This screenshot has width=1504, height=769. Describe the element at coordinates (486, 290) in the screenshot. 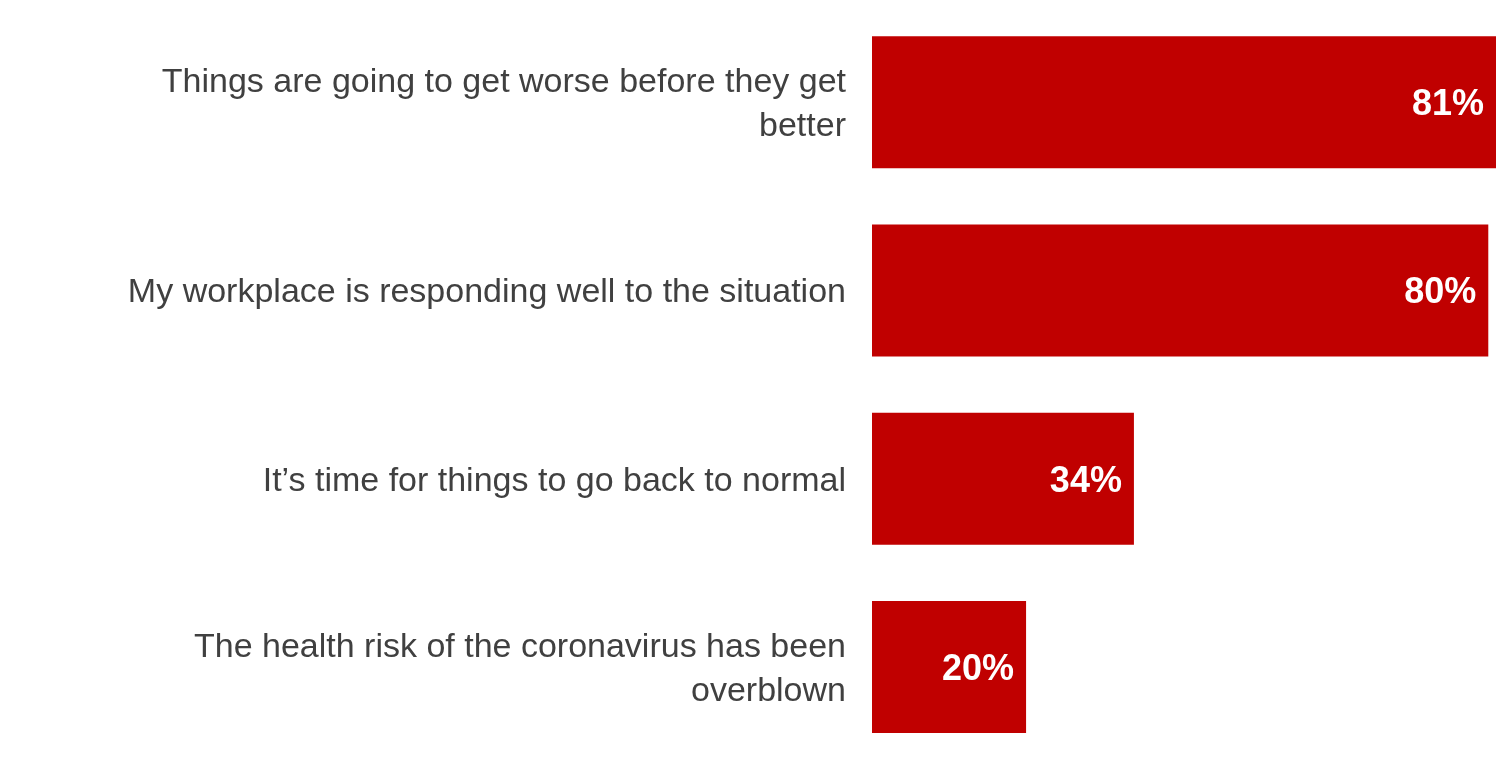

I see `y-tick-label: My workplace is responding well to the situation` at that location.